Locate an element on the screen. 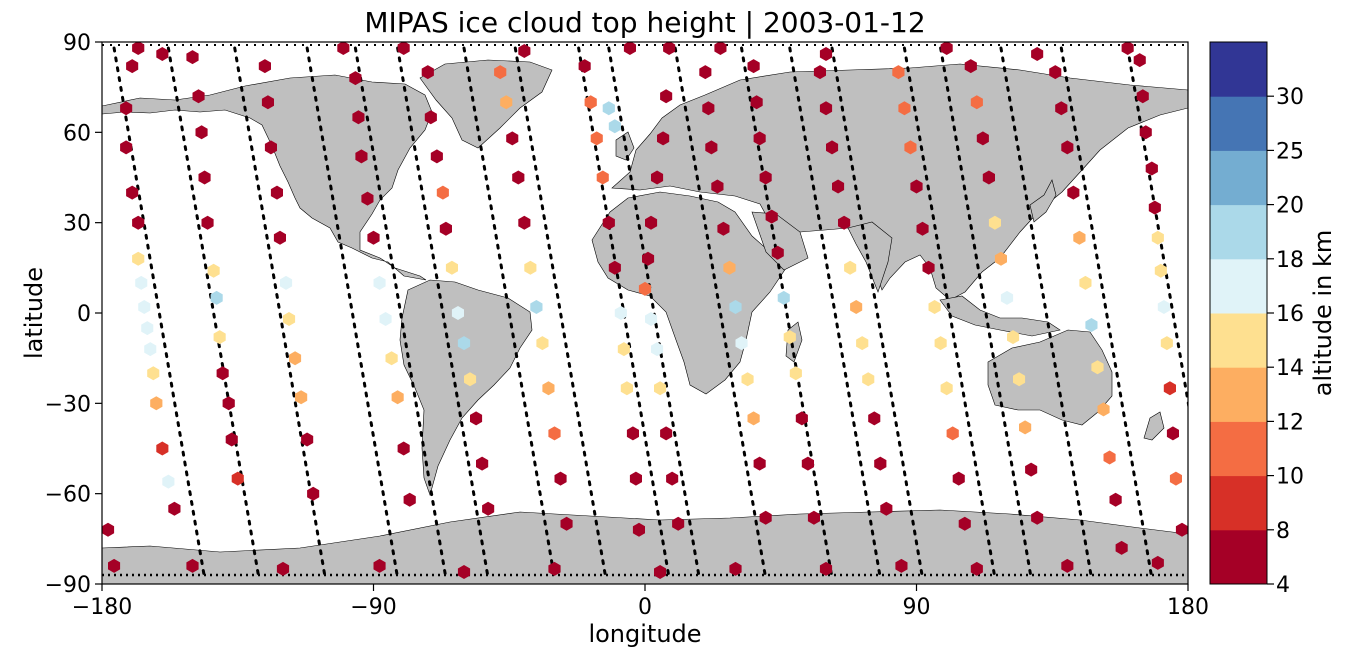  y-tick-label: −60 is located at coordinates (68, 495).